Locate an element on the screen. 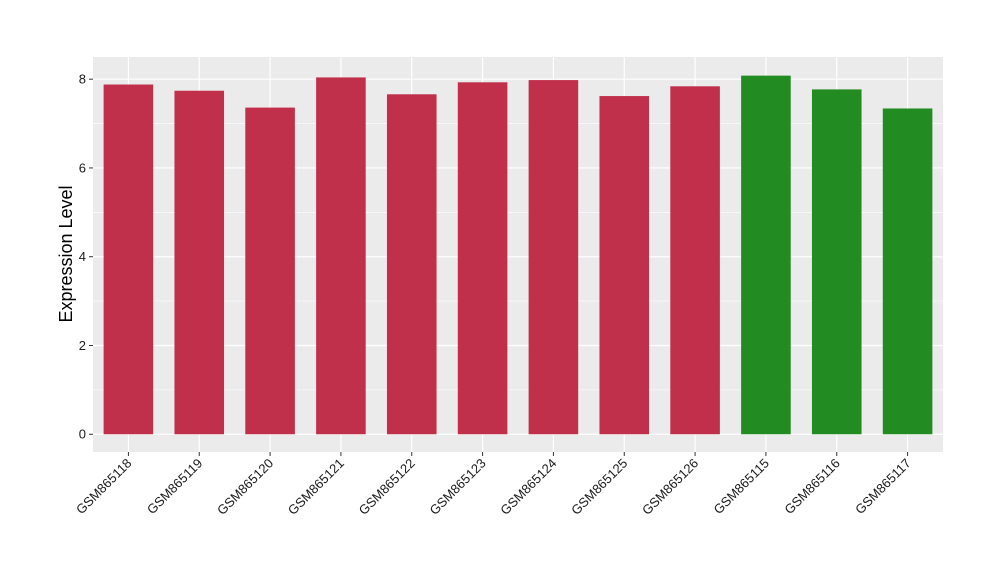 This screenshot has height=580, width=1000. x-tick-label: GSM865123 is located at coordinates (457, 487).